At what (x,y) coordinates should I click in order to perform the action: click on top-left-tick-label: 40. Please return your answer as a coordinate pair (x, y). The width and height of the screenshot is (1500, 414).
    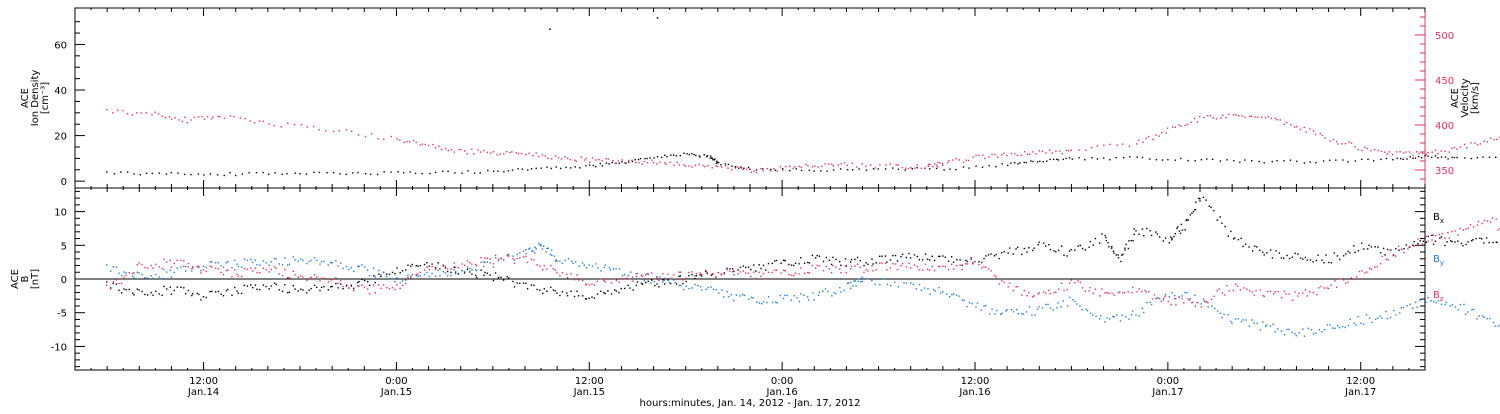
    Looking at the image, I should click on (60, 91).